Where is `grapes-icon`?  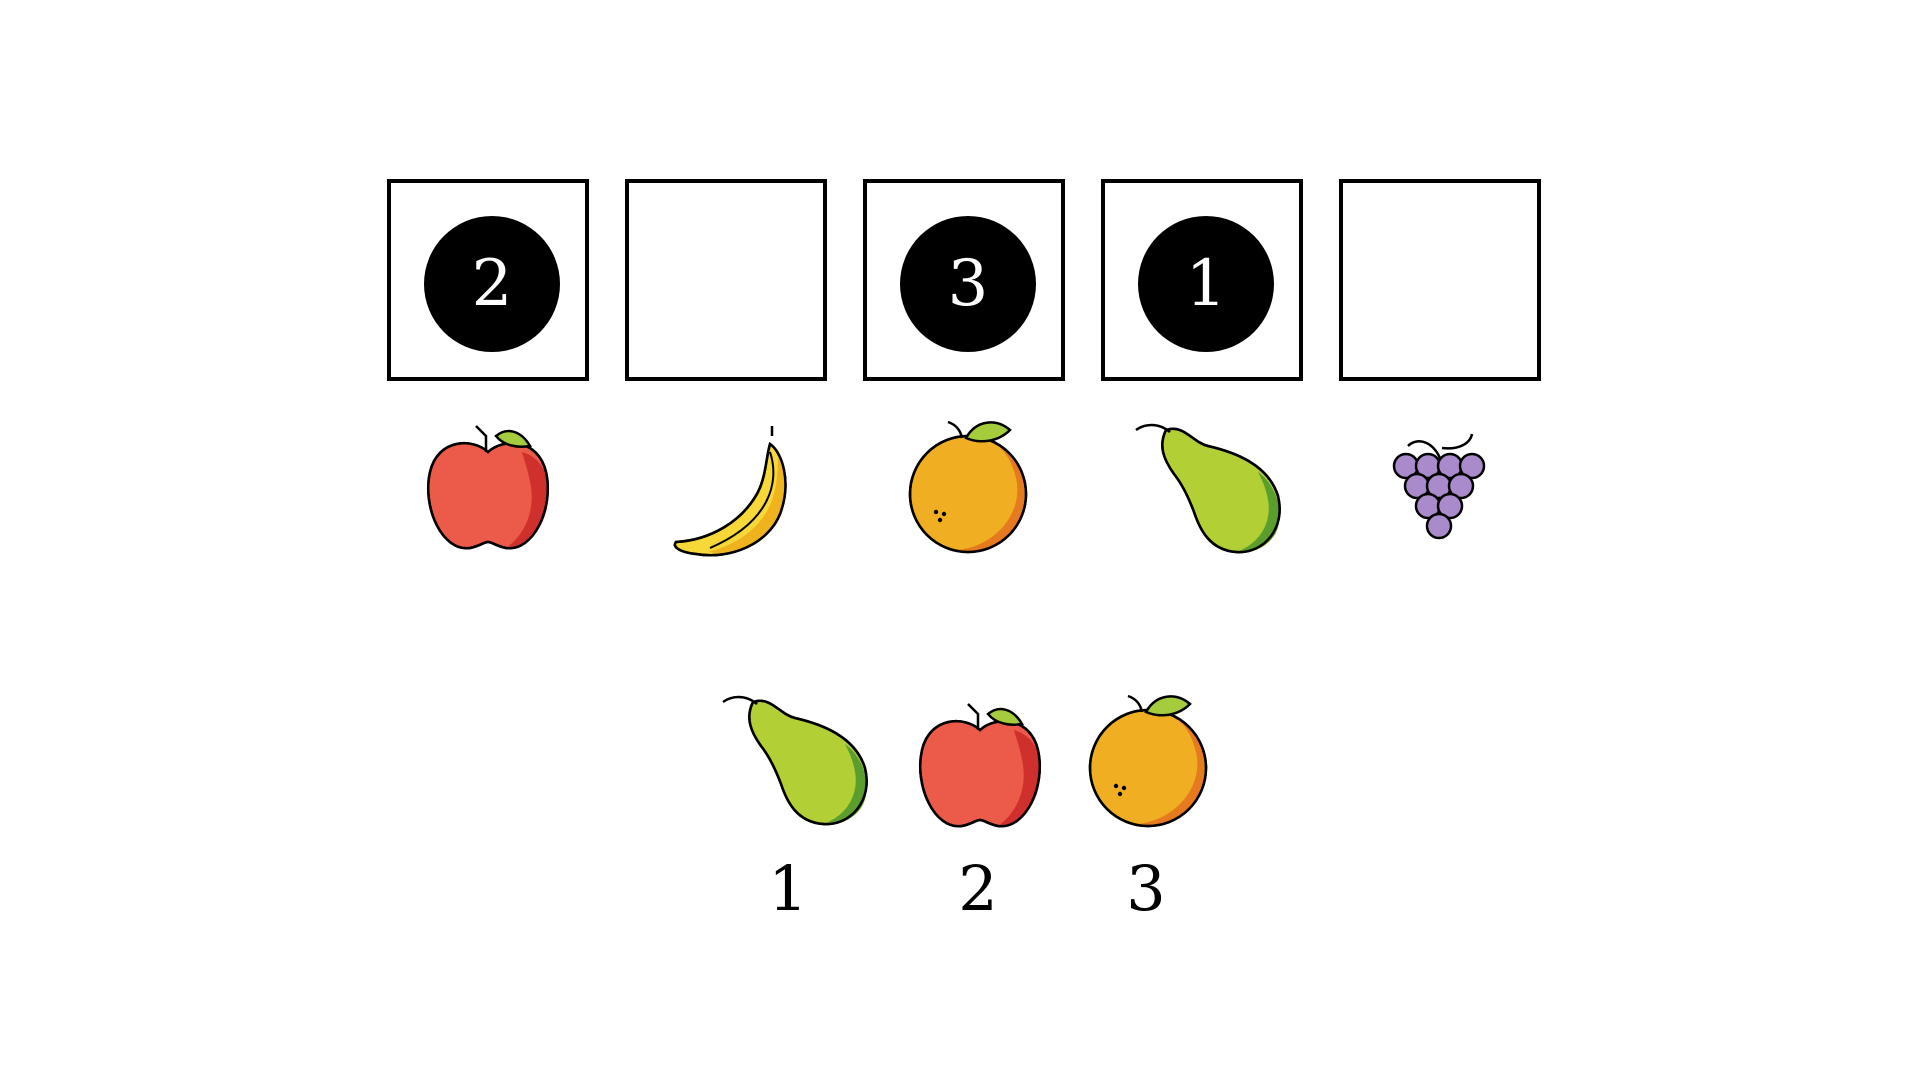 grapes-icon is located at coordinates (1441, 487).